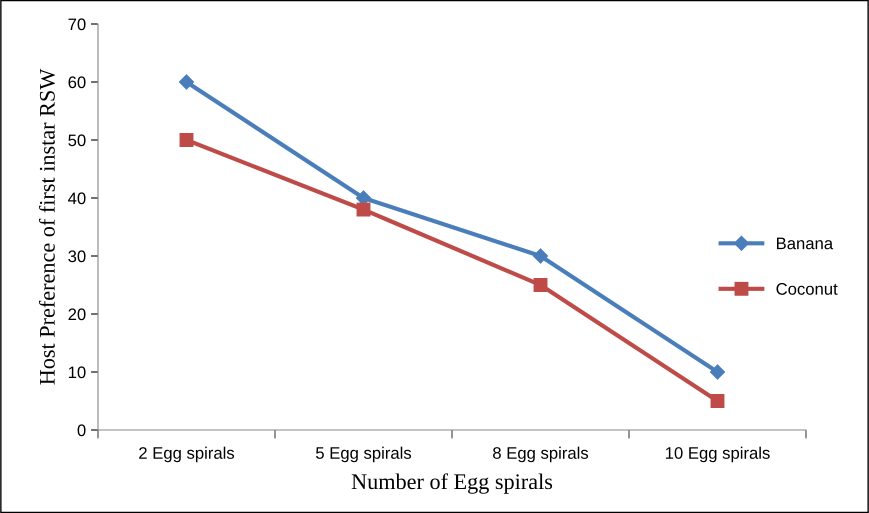  Describe the element at coordinates (364, 454) in the screenshot. I see `x-tick-label: 5 Egg spirals` at that location.